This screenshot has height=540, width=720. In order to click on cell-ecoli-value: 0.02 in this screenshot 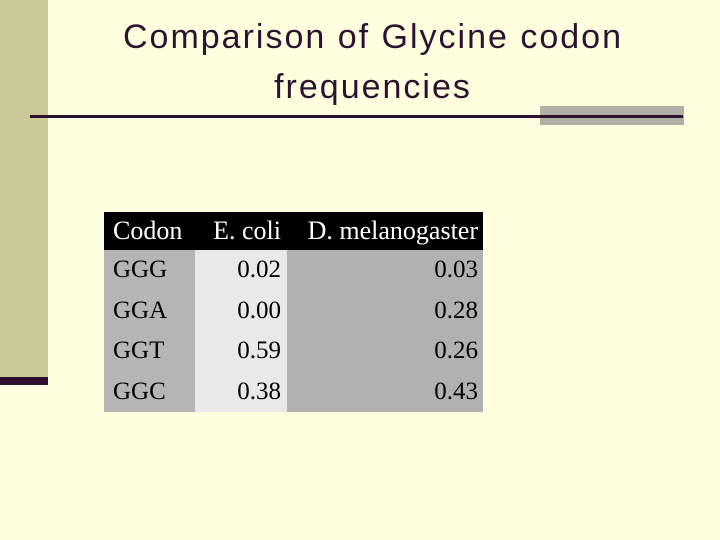, I will do `click(241, 270)`.